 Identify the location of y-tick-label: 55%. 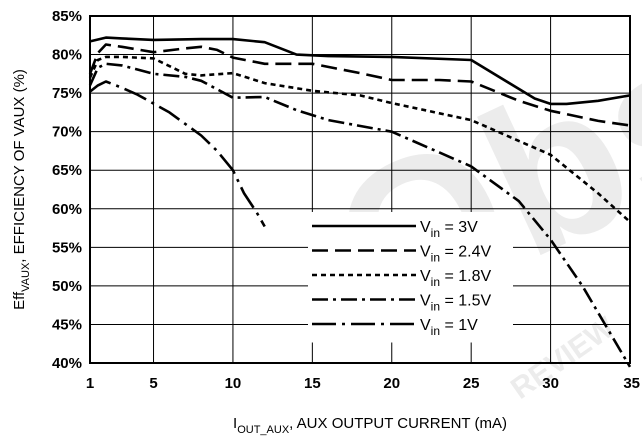
(67, 247).